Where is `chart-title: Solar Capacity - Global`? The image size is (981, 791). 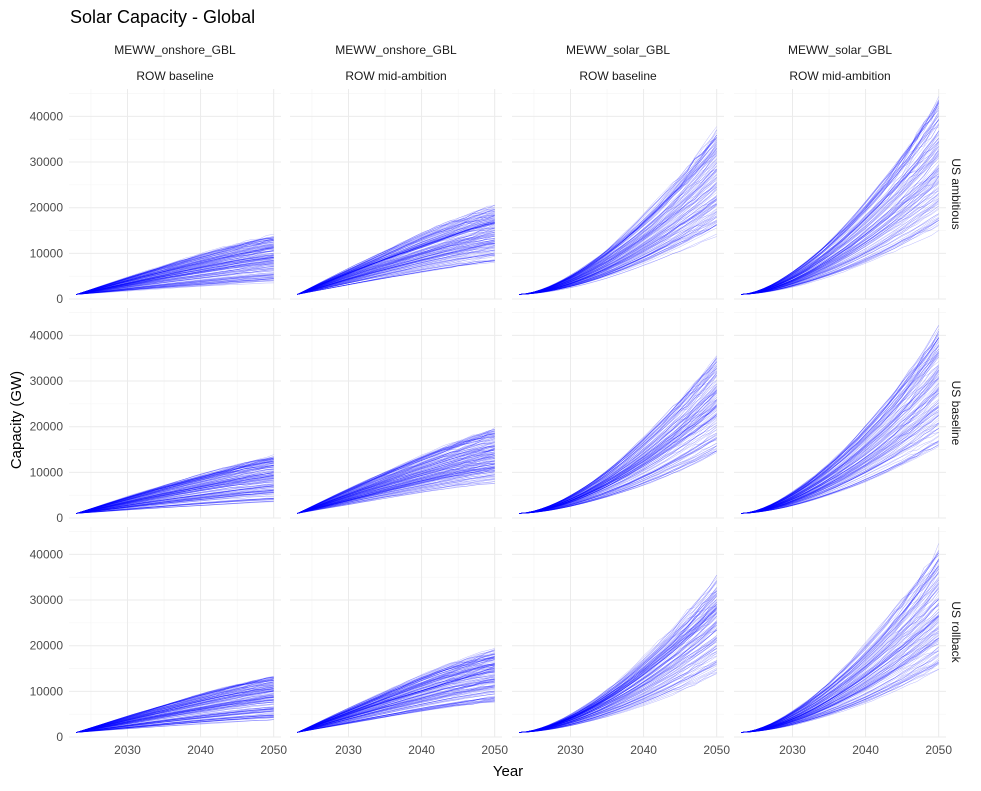 chart-title: Solar Capacity - Global is located at coordinates (162, 17).